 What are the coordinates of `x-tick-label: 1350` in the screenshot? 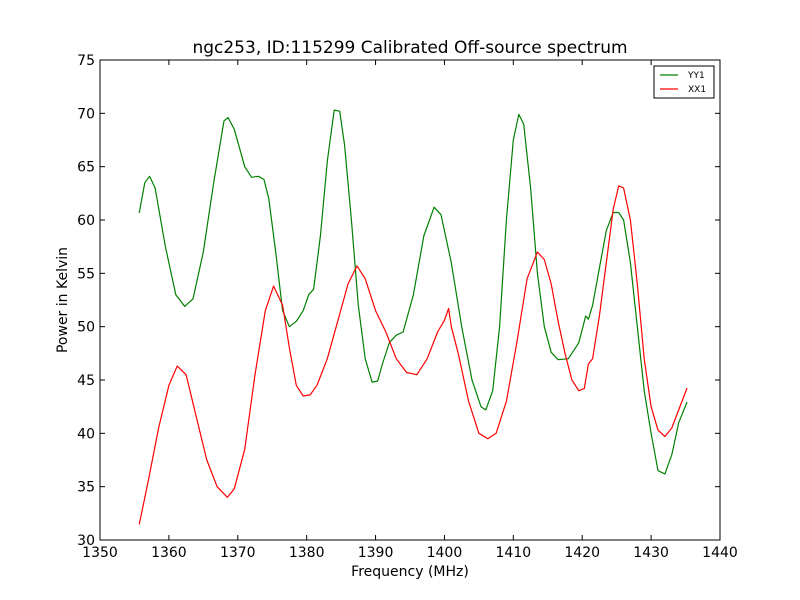 It's located at (100, 553).